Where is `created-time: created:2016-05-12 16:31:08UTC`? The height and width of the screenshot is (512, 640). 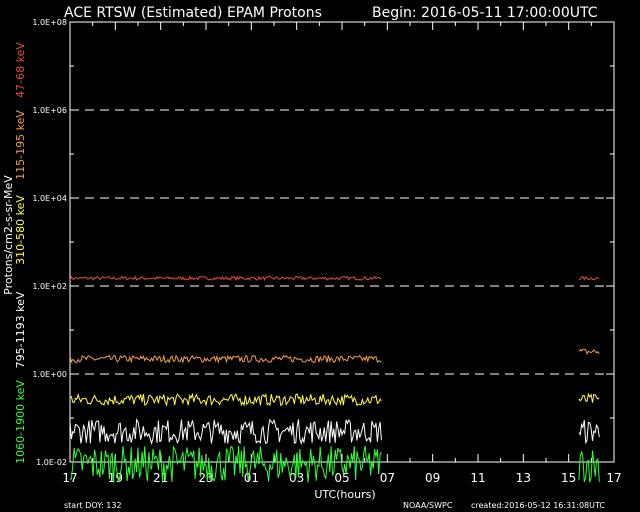 created-time: created:2016-05-12 16:31:08UTC is located at coordinates (538, 505).